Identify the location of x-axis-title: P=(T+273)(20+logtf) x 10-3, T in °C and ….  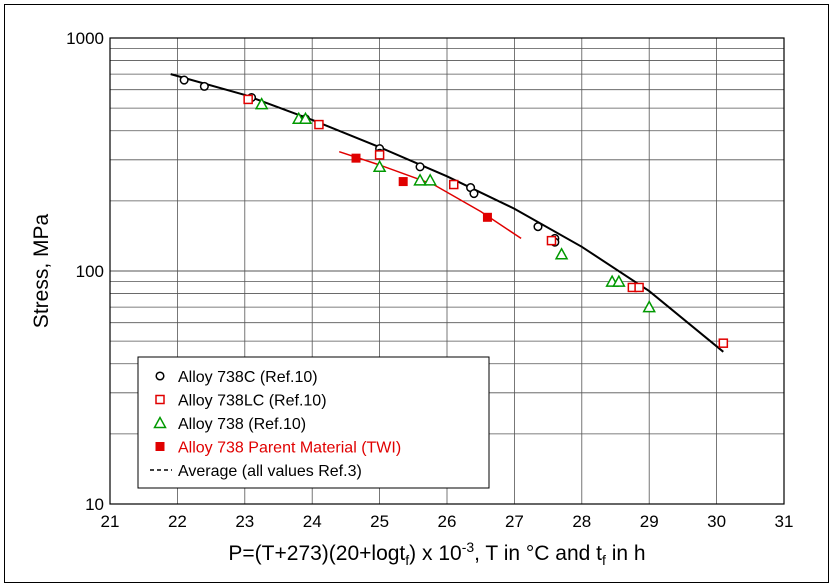
(436, 553).